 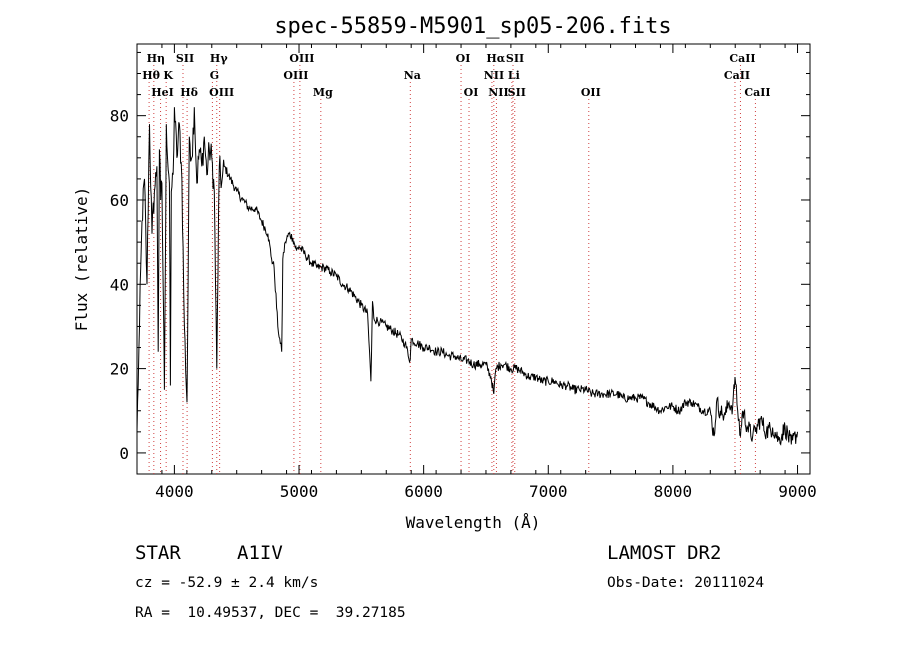 I want to click on redshift-velocity: cz = -52.9 ± 2.4 km/s, so click(x=227, y=583).